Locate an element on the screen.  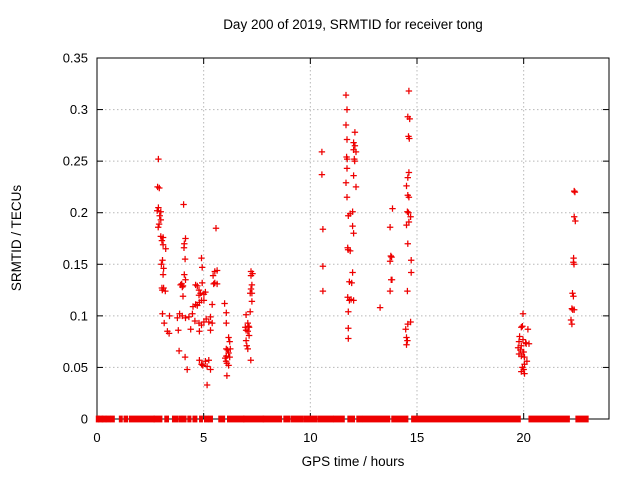
y-tick-label: 0.3 is located at coordinates (79, 109).